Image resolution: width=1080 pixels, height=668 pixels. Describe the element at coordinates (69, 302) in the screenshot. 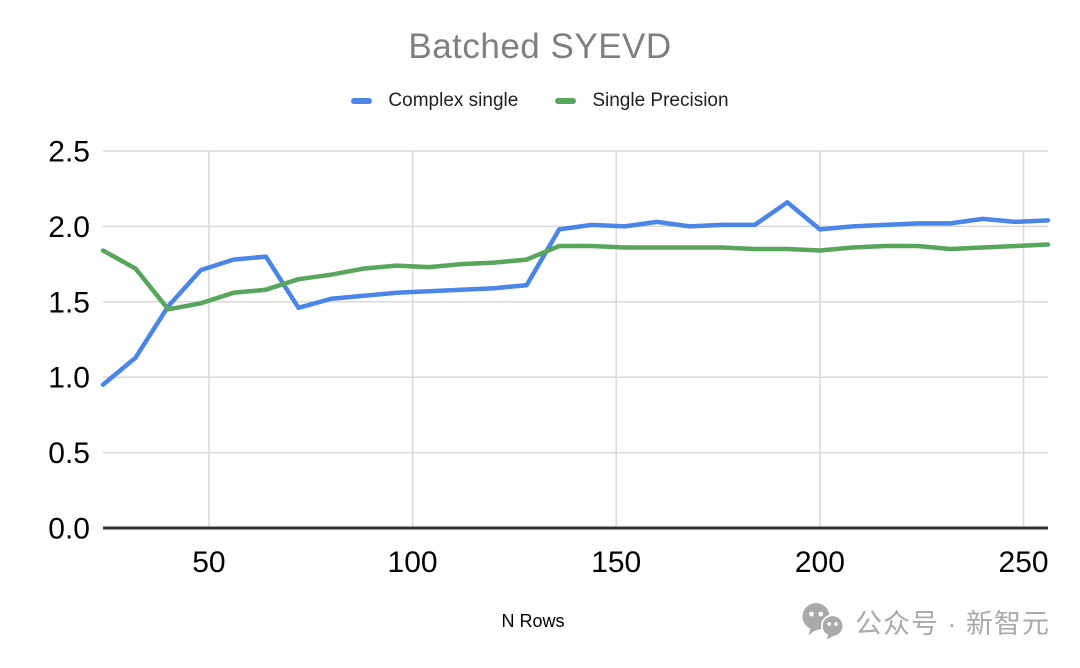

I see `y-tick-label: 1.5` at that location.